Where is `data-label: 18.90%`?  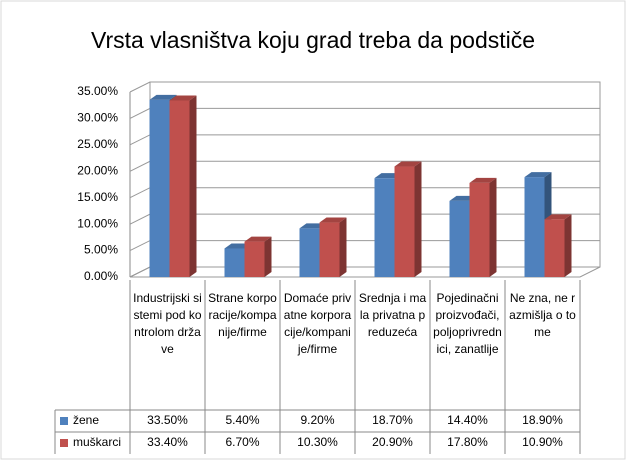 data-label: 18.90% is located at coordinates (542, 420).